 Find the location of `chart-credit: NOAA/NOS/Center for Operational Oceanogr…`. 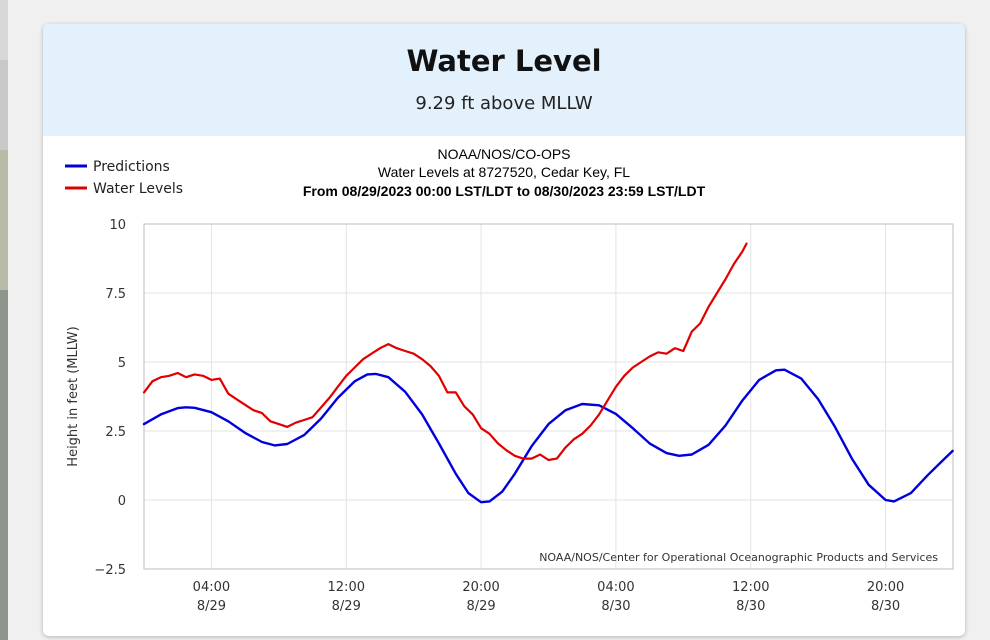

chart-credit: NOAA/NOS/Center for Operational Oceanogr… is located at coordinates (738, 557).